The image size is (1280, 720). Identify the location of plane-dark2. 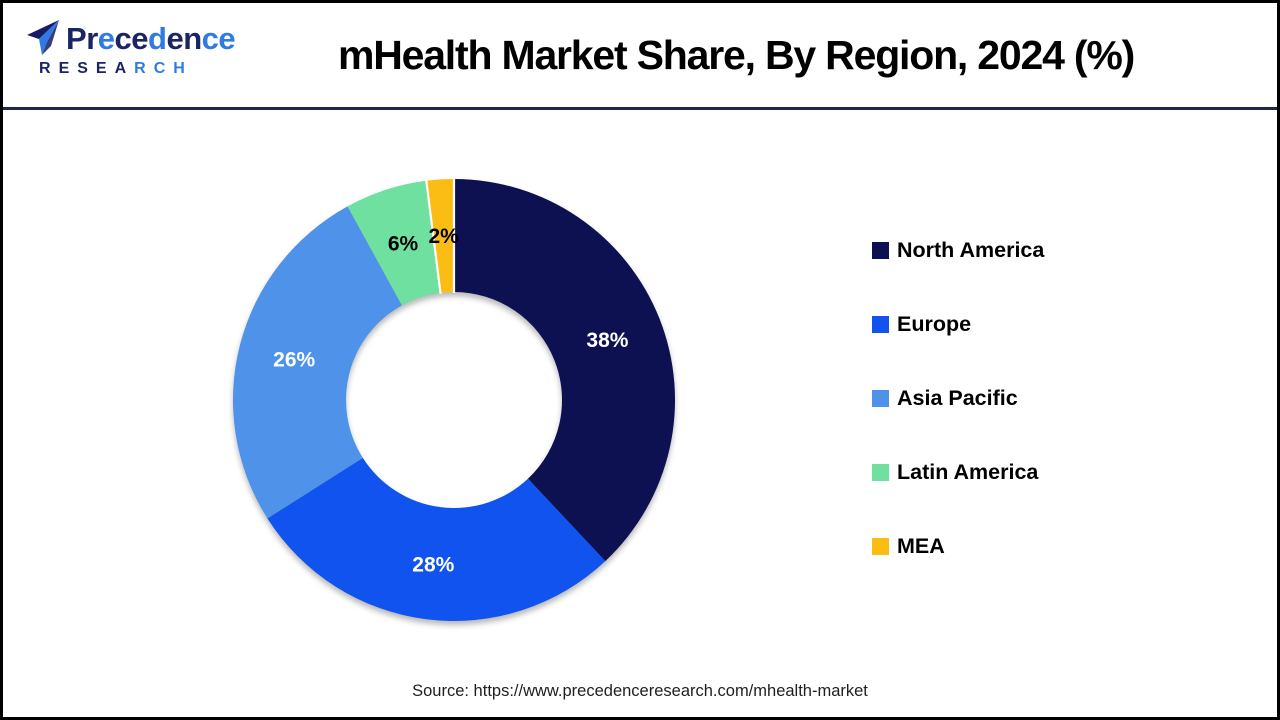
(50, 37).